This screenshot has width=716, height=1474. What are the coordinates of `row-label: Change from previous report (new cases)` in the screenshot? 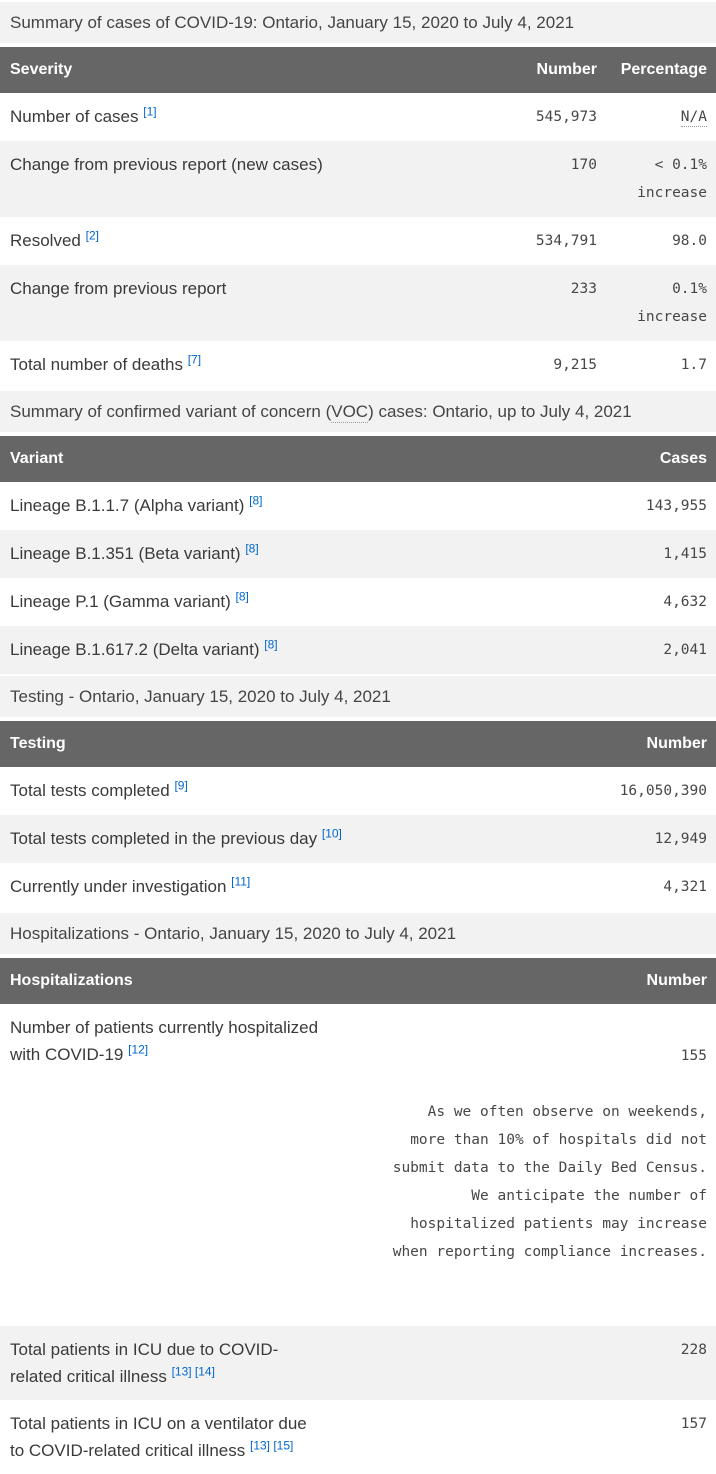 It's located at (166, 164).